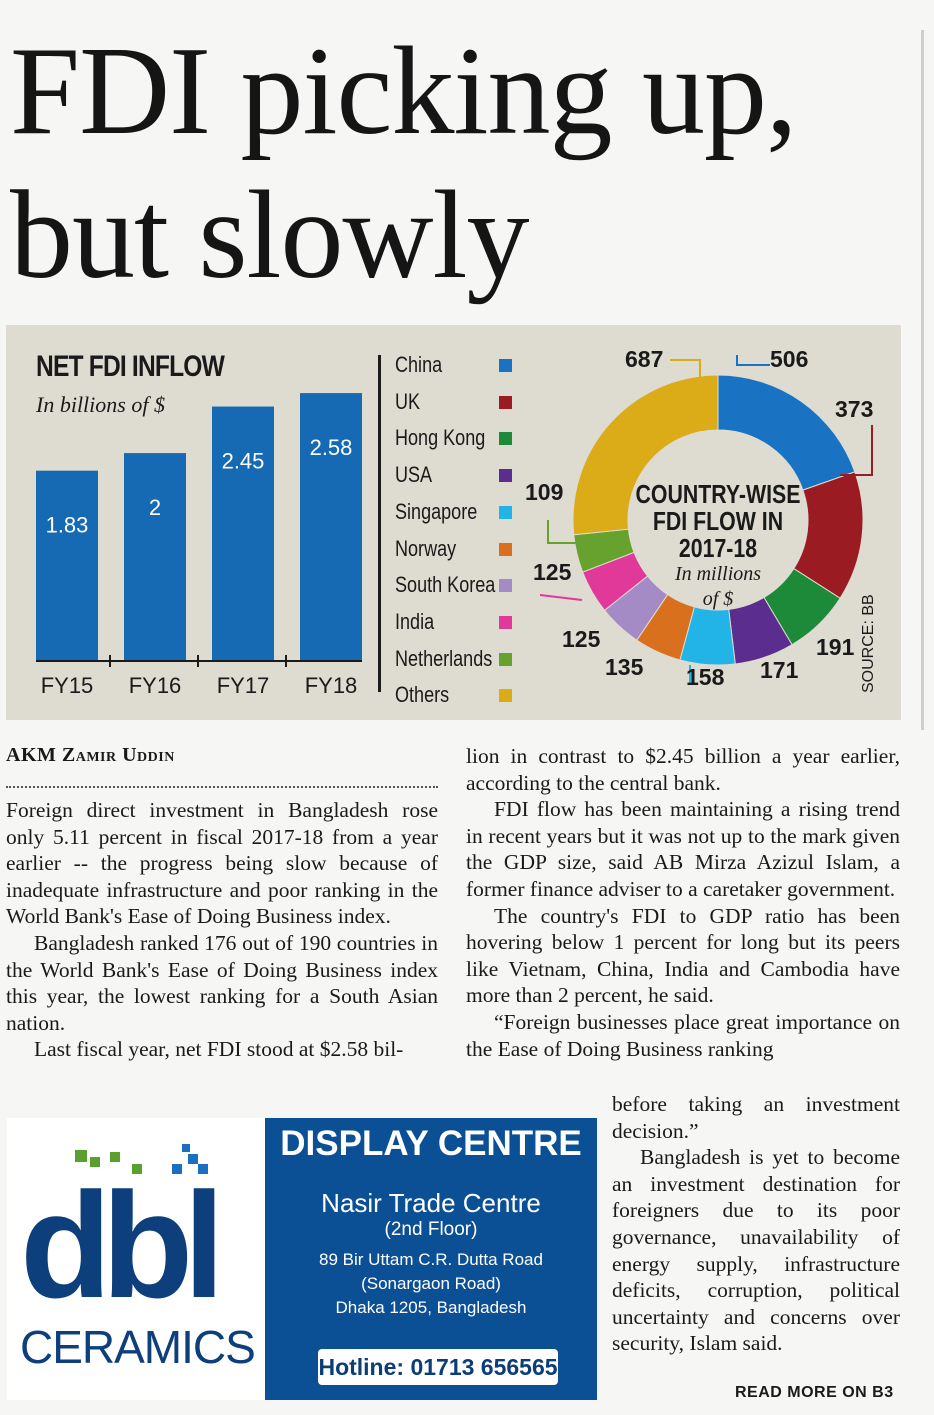 The width and height of the screenshot is (934, 1415). What do you see at coordinates (779, 670) in the screenshot?
I see `slice-value-label: 171` at bounding box center [779, 670].